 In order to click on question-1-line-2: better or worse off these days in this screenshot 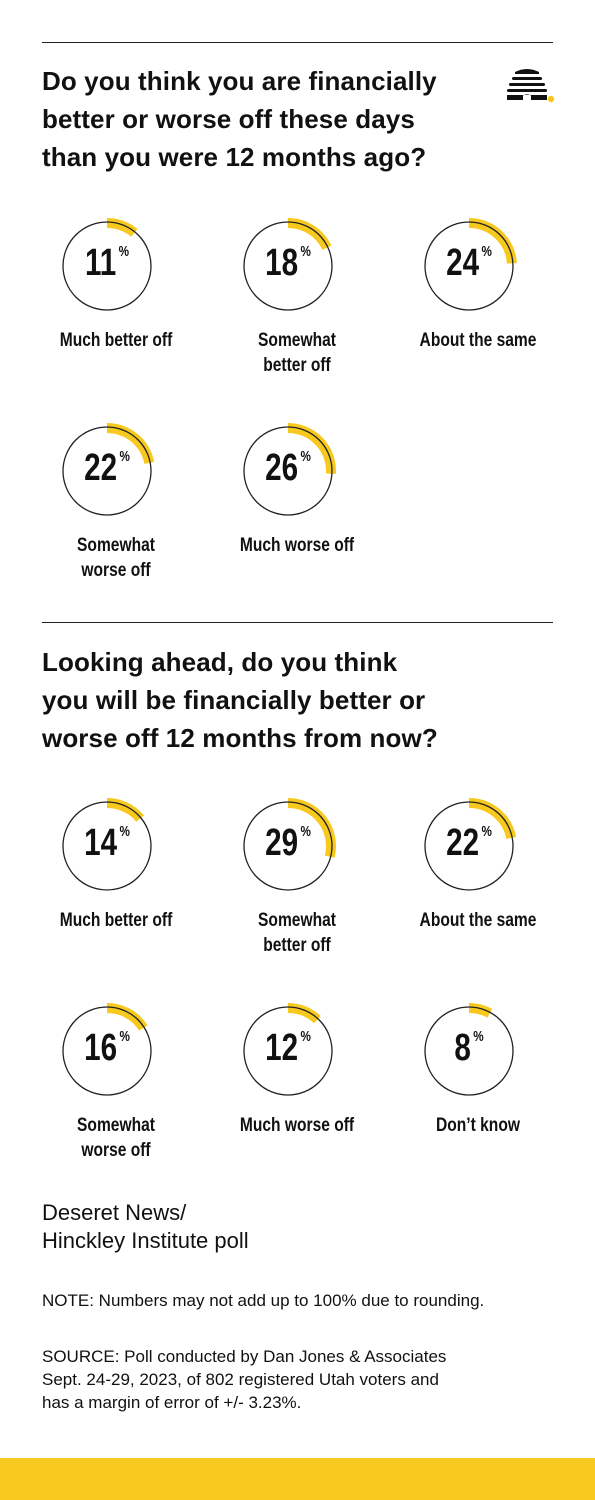, I will do `click(228, 119)`.